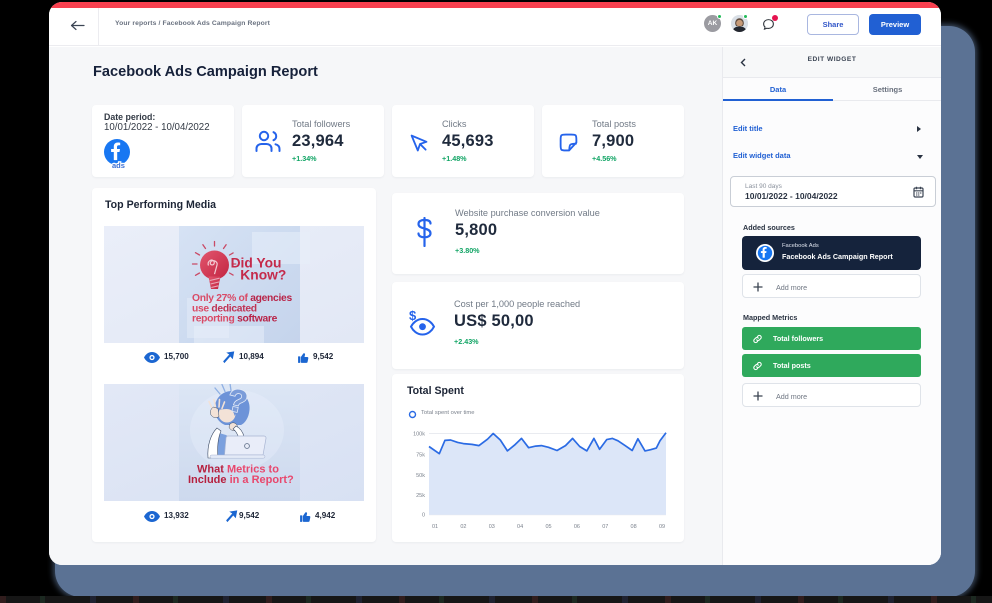  What do you see at coordinates (577, 527) in the screenshot?
I see `svg-text: 06` at bounding box center [577, 527].